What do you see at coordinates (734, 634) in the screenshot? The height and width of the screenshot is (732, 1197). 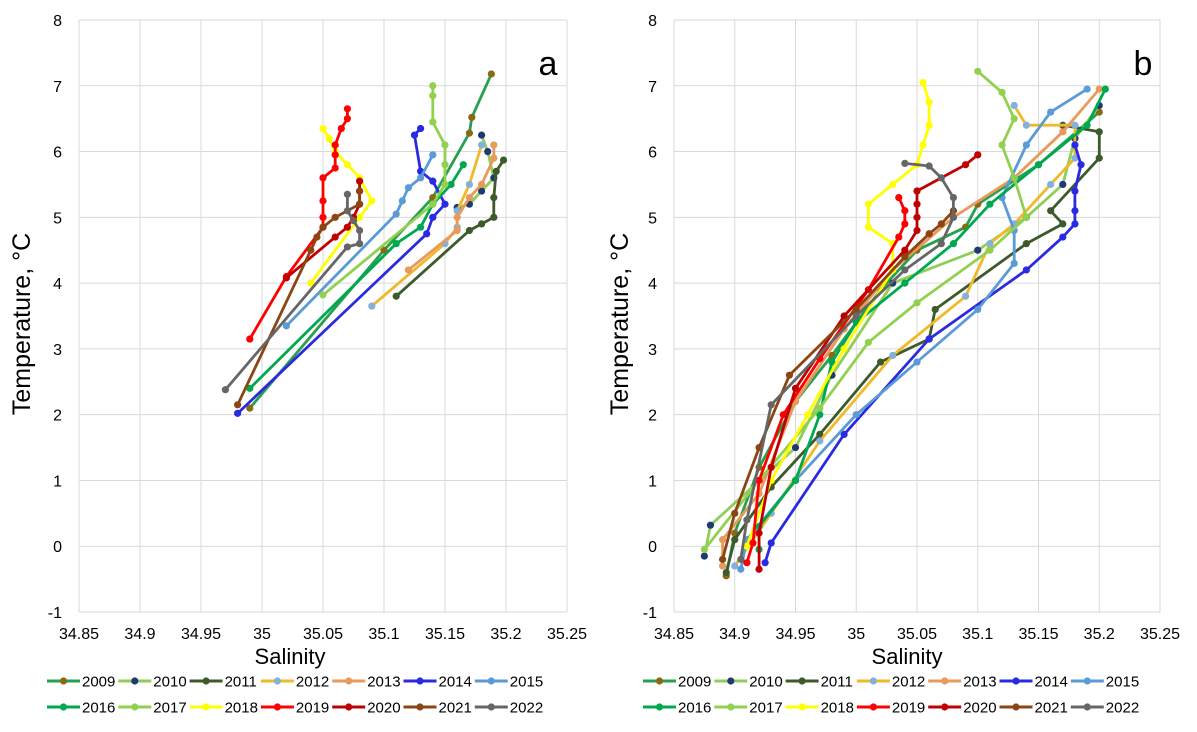 I see `x-tick-label: 34.9` at bounding box center [734, 634].